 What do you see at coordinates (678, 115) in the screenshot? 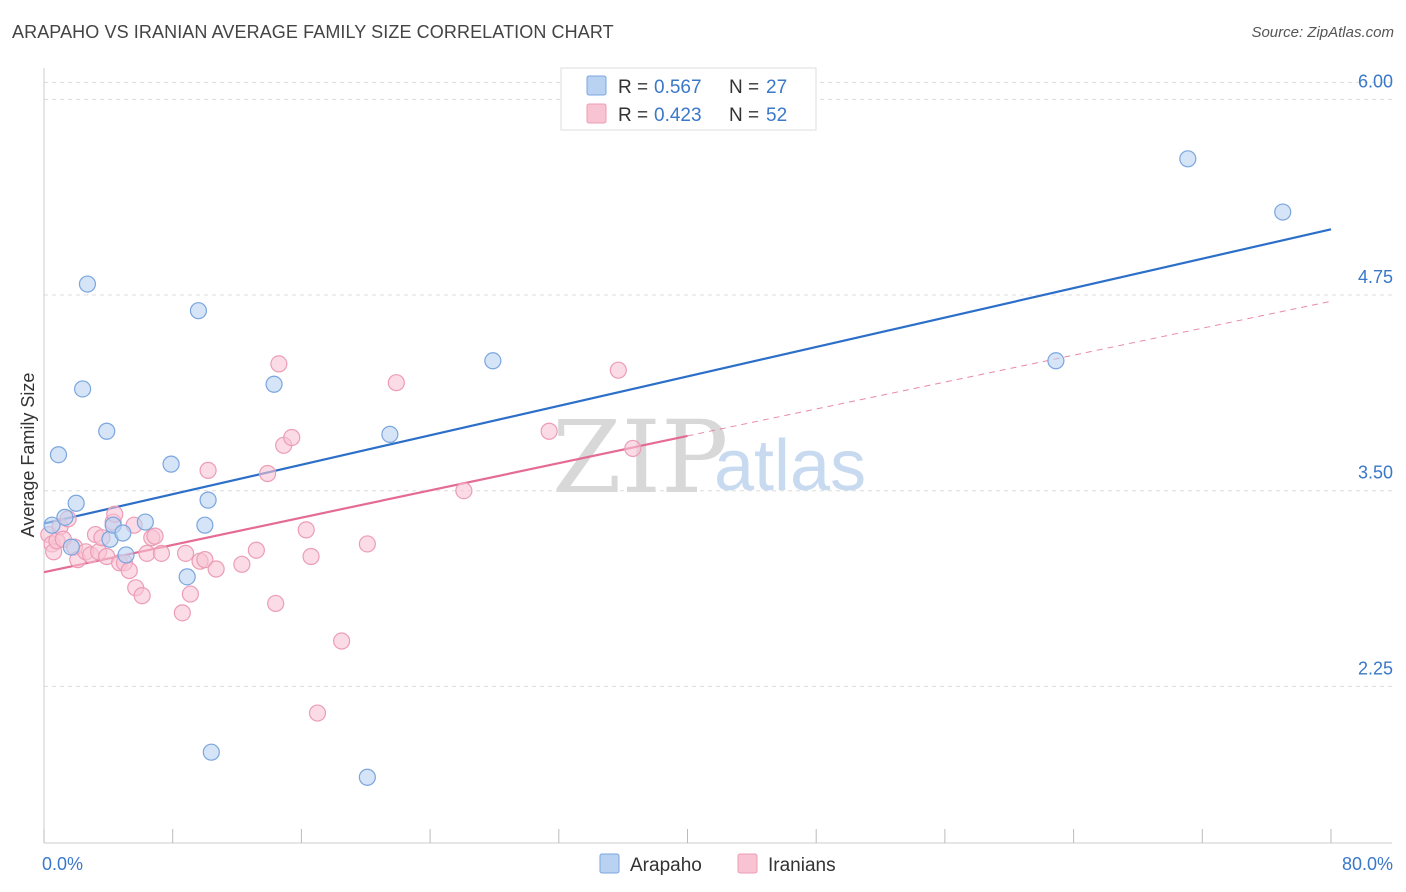
I see `legend-r-value-iranians: 0.423` at bounding box center [678, 115].